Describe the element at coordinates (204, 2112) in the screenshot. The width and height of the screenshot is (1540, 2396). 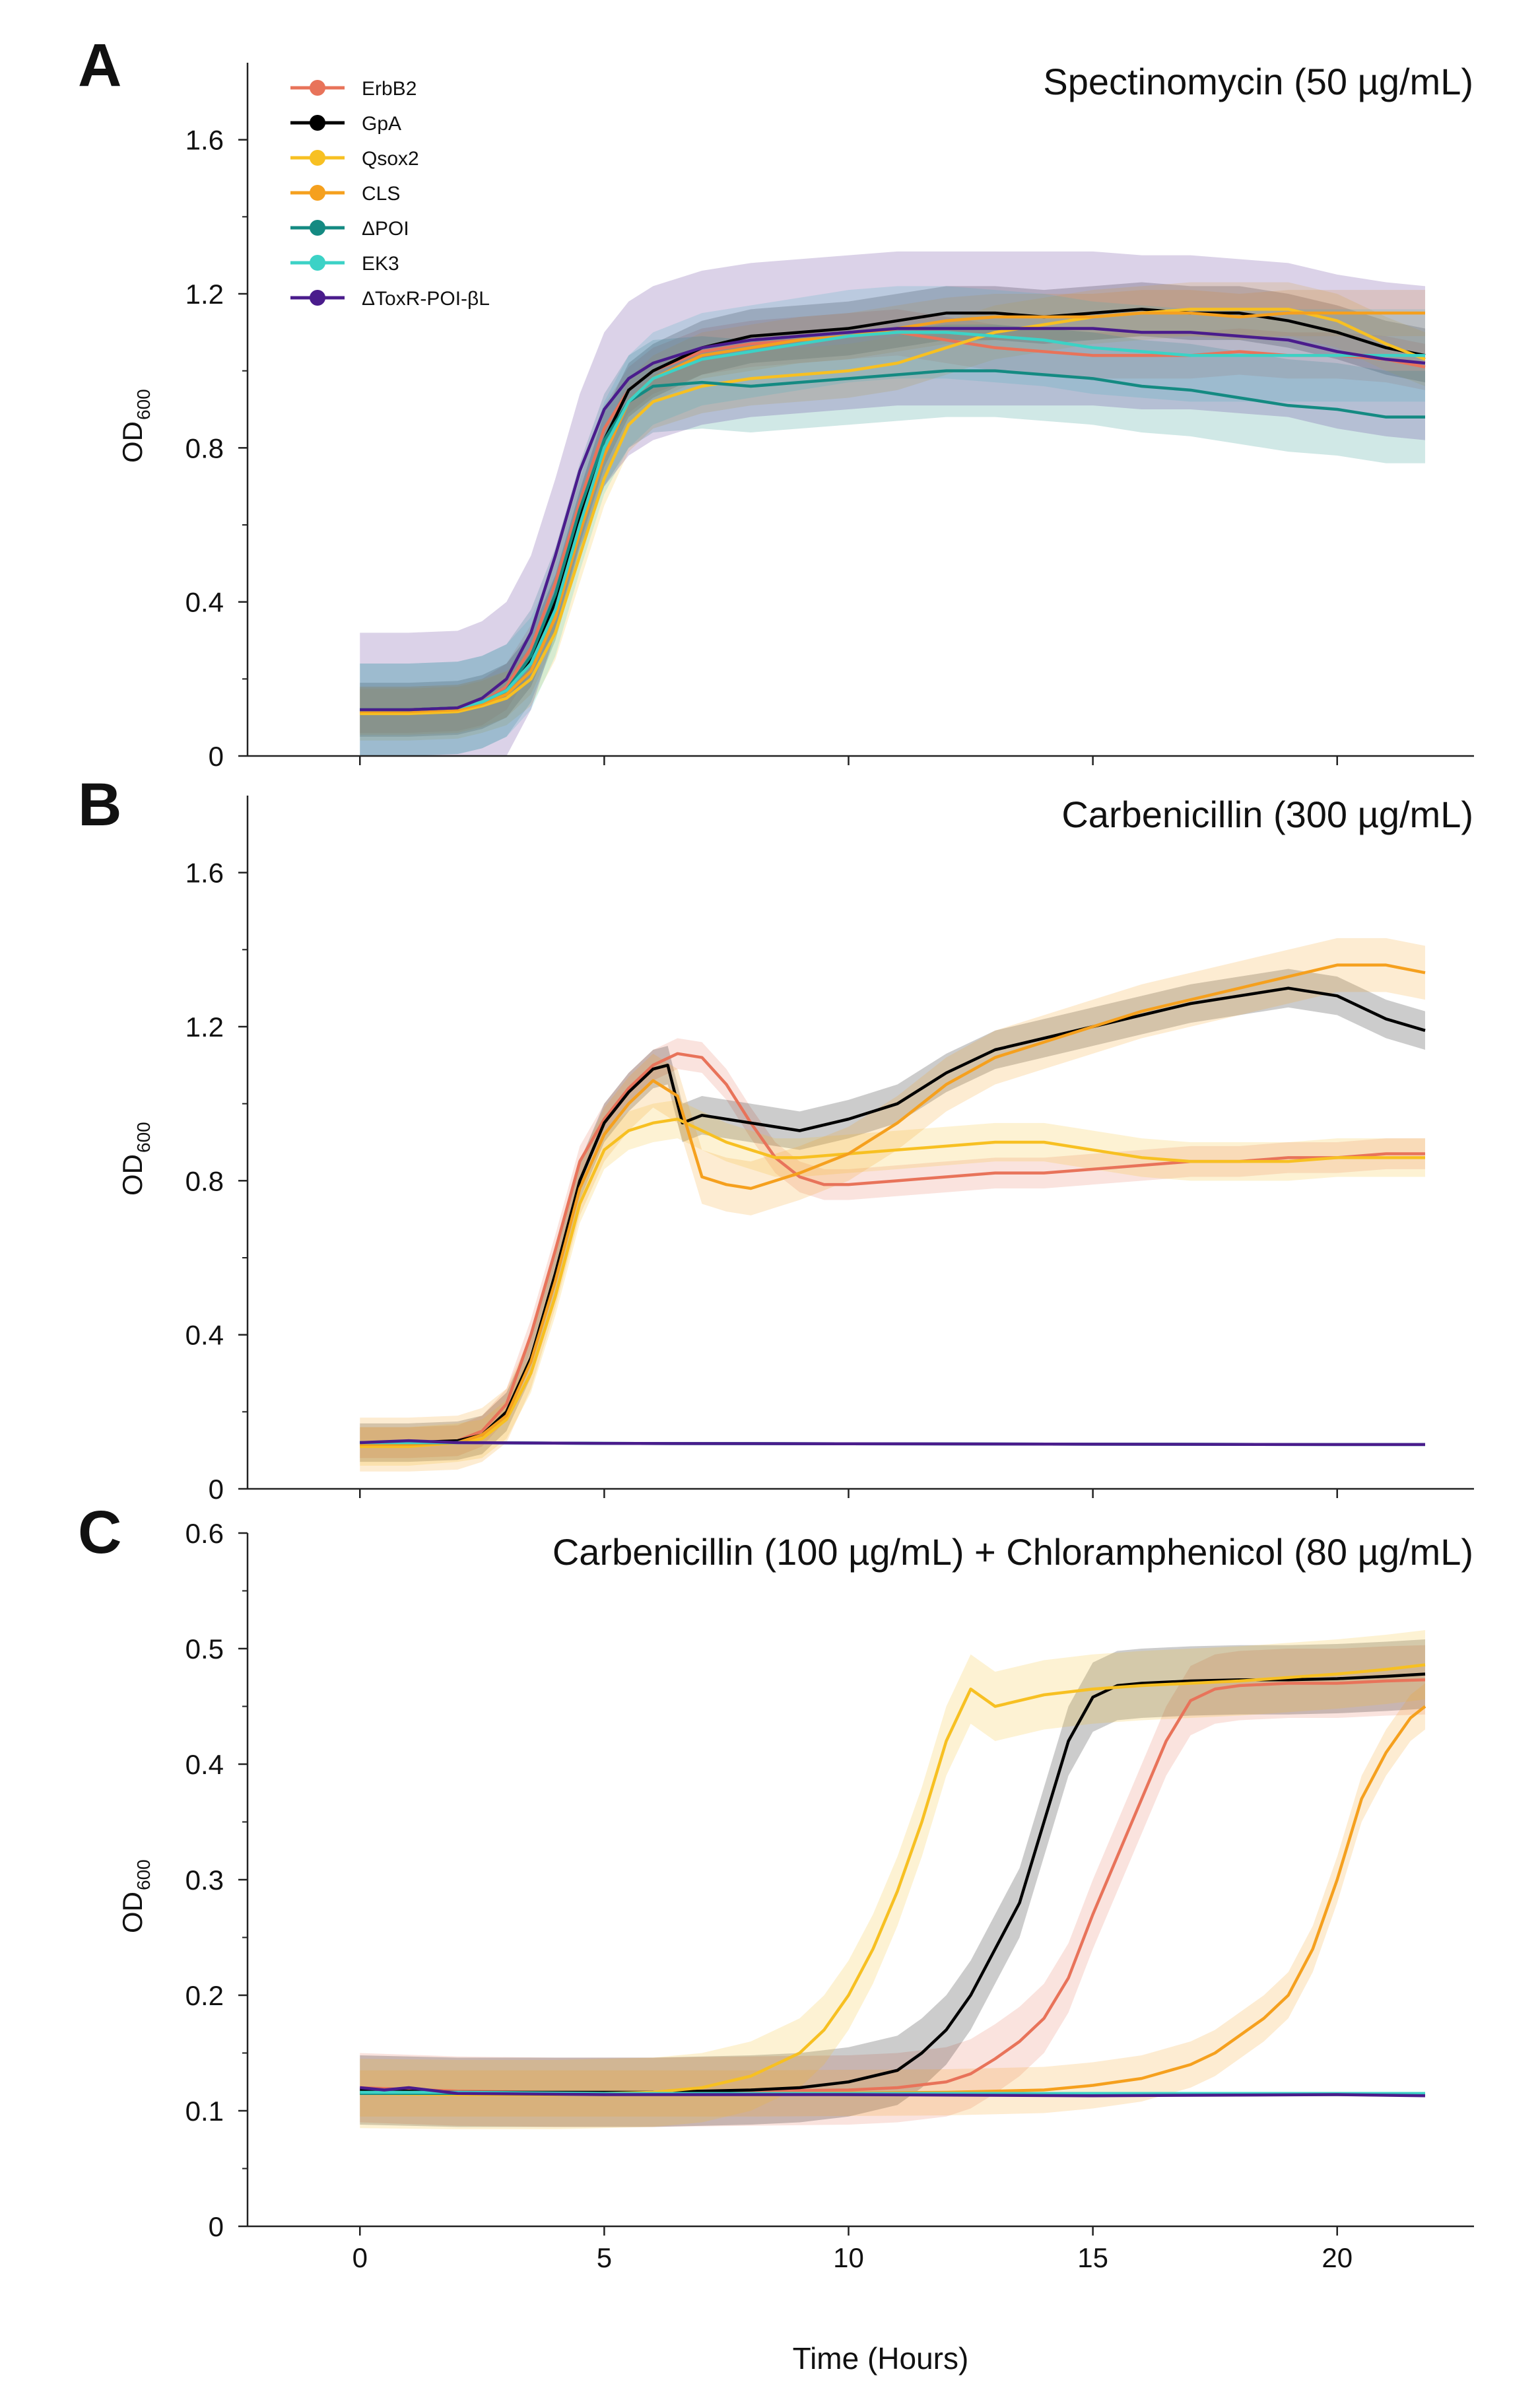
I see `y-tick-label: 0.1` at that location.